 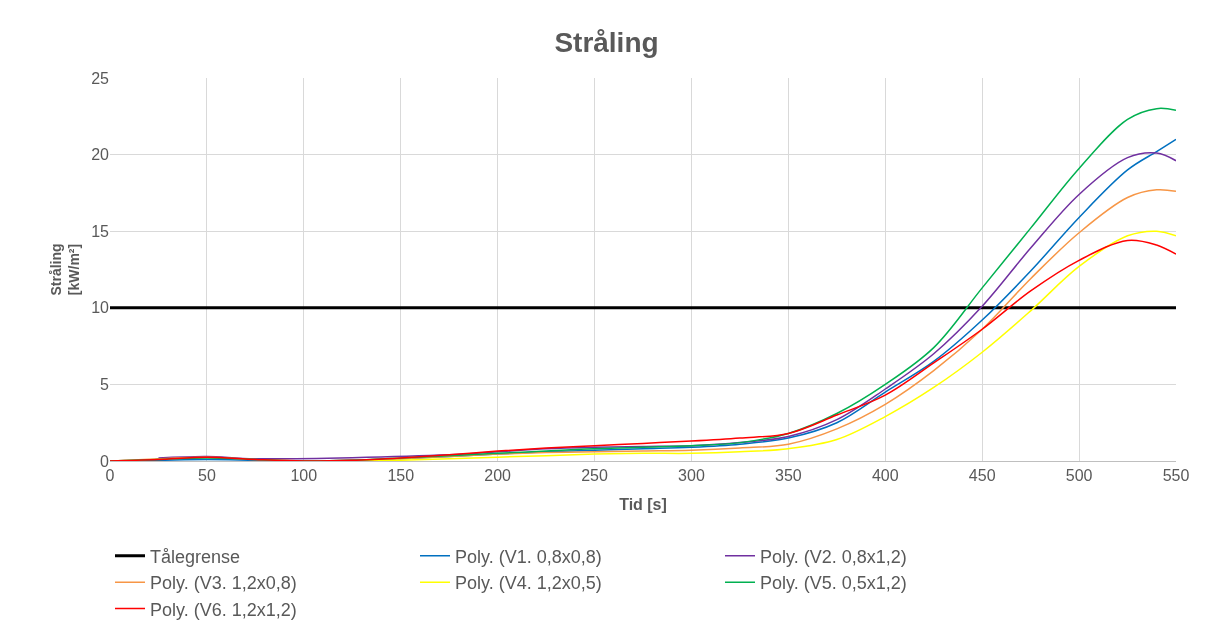 I want to click on legend-label: Poly. (V2. 0,8x1,2), so click(x=833, y=556).